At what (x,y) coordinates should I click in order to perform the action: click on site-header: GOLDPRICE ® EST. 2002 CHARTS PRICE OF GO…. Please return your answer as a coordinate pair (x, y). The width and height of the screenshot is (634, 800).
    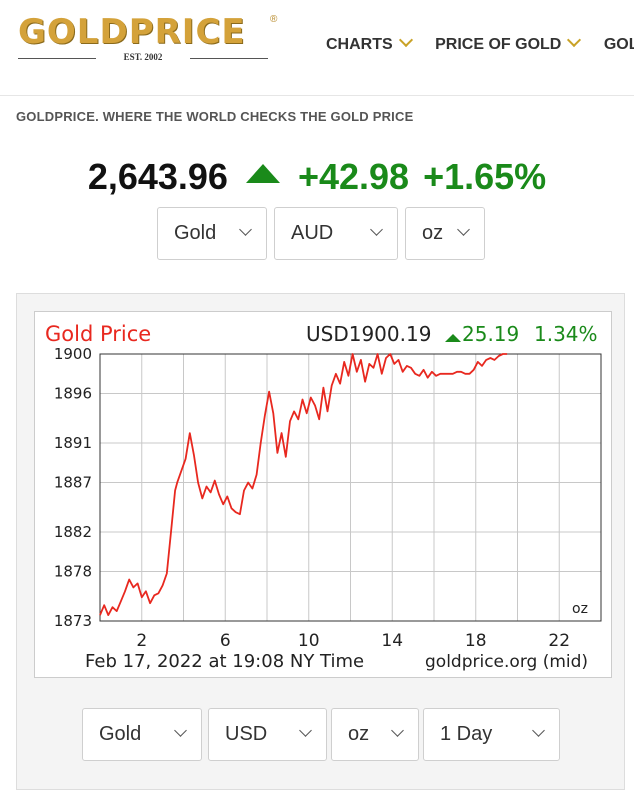
    Looking at the image, I should click on (317, 48).